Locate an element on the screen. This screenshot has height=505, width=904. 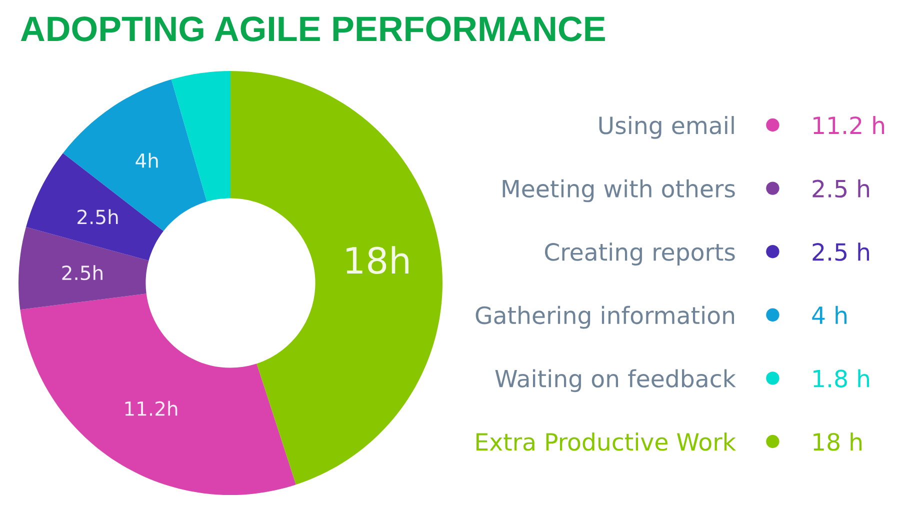
data-label: 11.2h is located at coordinates (151, 408).